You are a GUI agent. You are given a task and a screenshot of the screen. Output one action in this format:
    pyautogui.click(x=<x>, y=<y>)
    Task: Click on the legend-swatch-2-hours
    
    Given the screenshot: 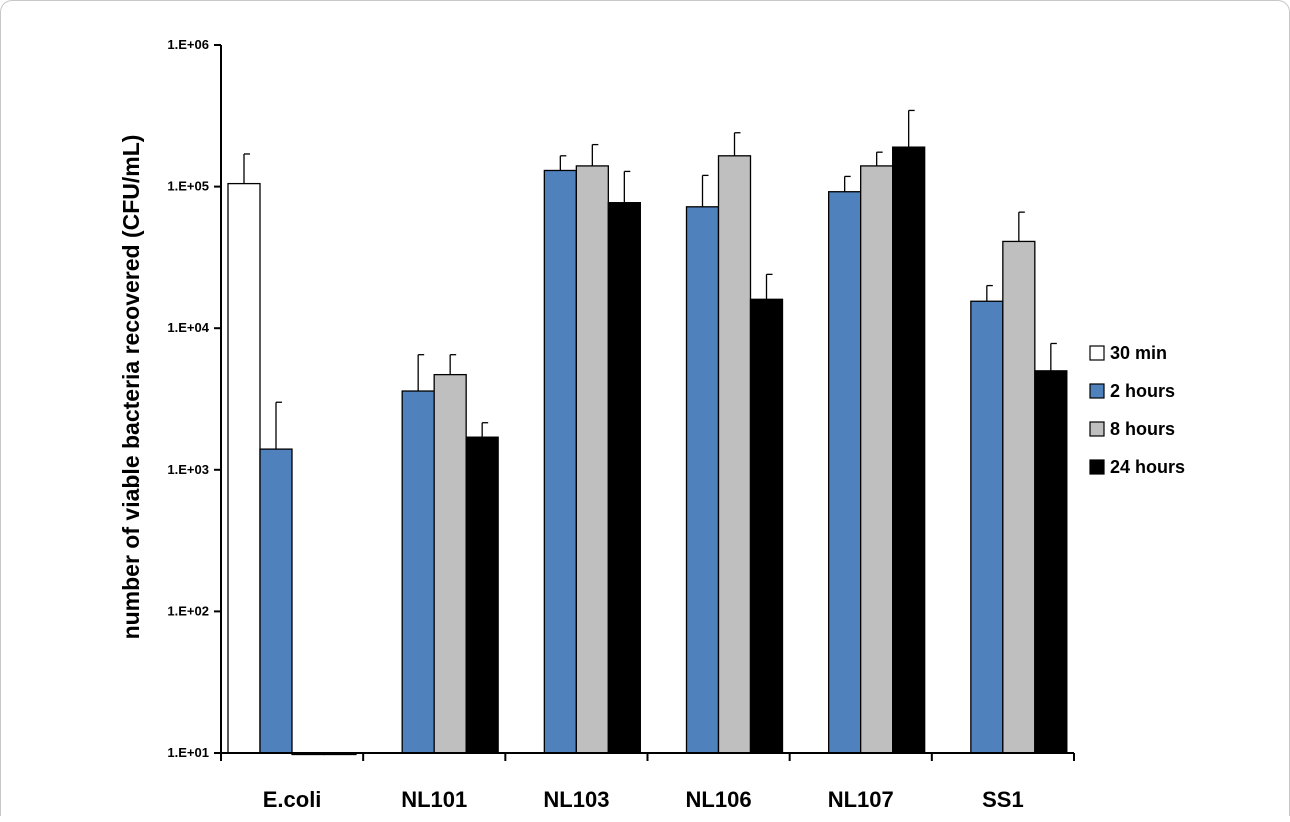 What is the action you would take?
    pyautogui.click(x=1097, y=391)
    